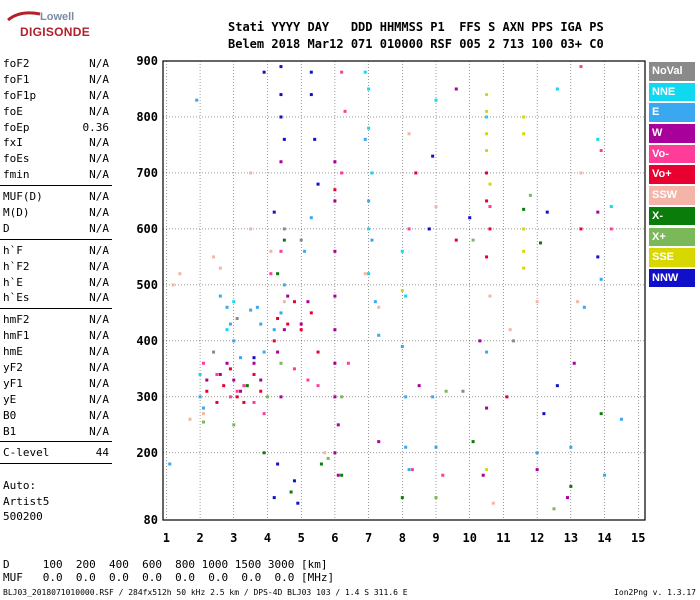 Image resolution: width=700 pixels, height=600 pixels. What do you see at coordinates (56, 64) in the screenshot?
I see `param-row: foF2 N/A` at bounding box center [56, 64].